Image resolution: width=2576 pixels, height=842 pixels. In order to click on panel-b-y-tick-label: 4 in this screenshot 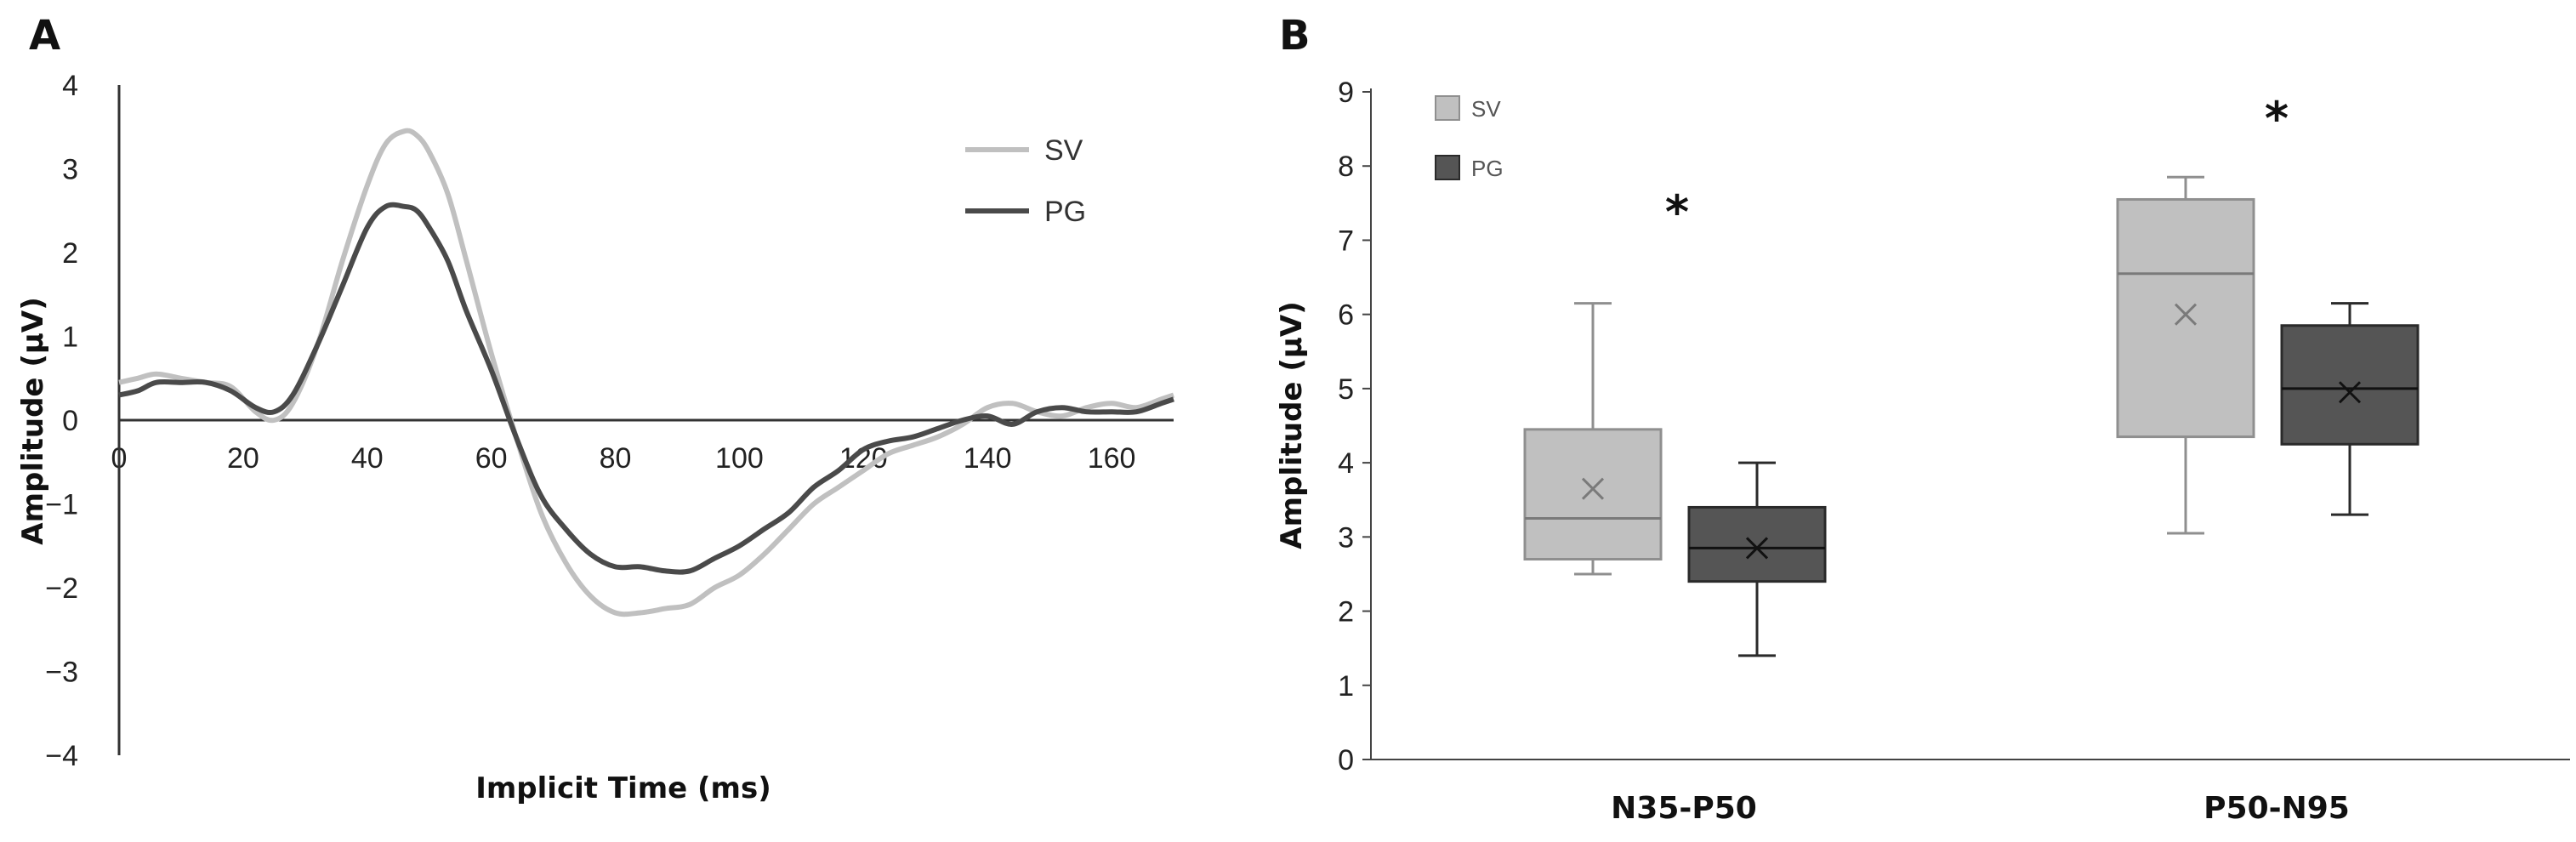, I will do `click(1346, 463)`.